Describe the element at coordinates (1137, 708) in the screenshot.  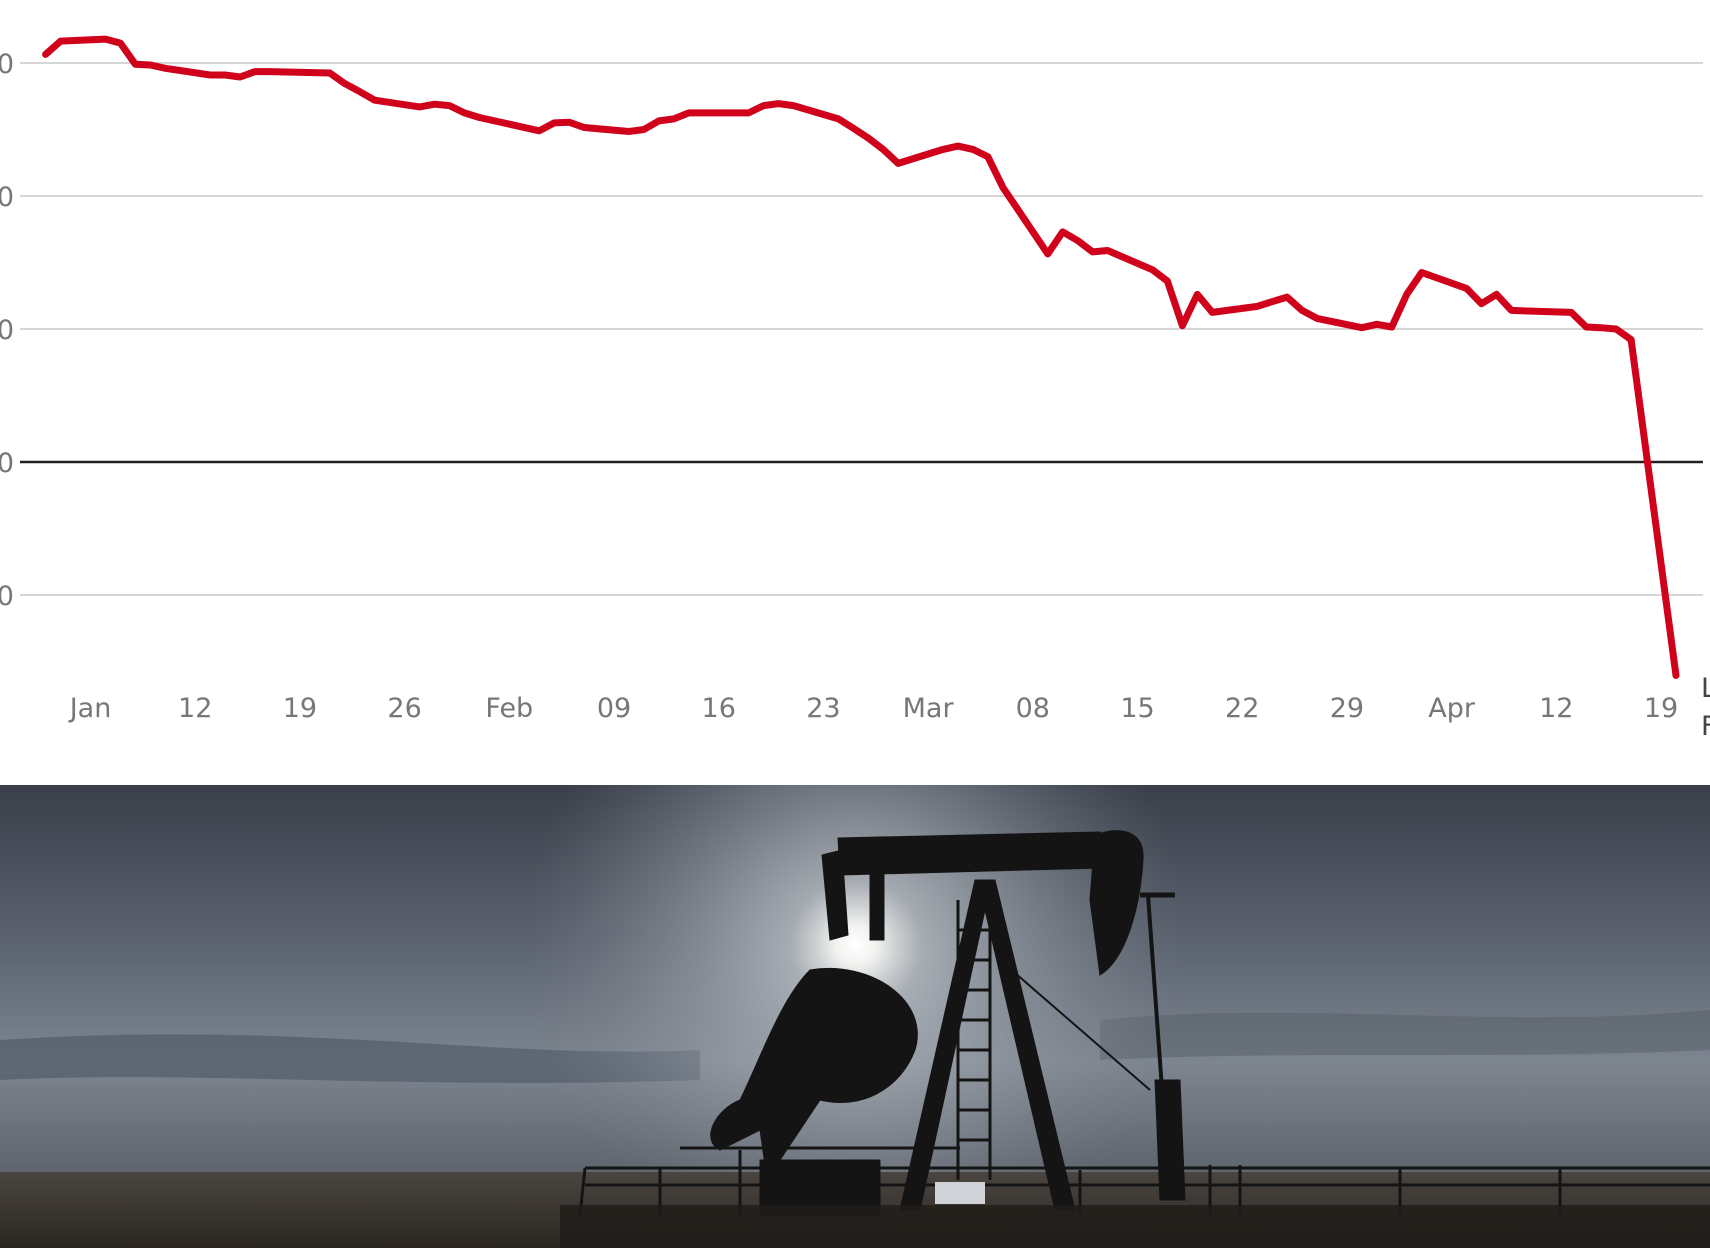
I see `x-tick-label: 15` at that location.